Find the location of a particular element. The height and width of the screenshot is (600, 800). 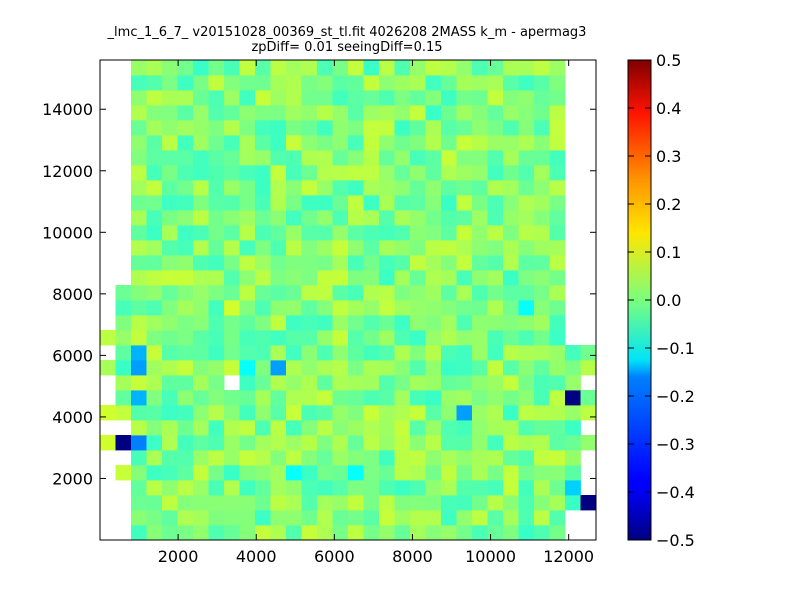

y-tick-label: 12000 is located at coordinates (67, 171).